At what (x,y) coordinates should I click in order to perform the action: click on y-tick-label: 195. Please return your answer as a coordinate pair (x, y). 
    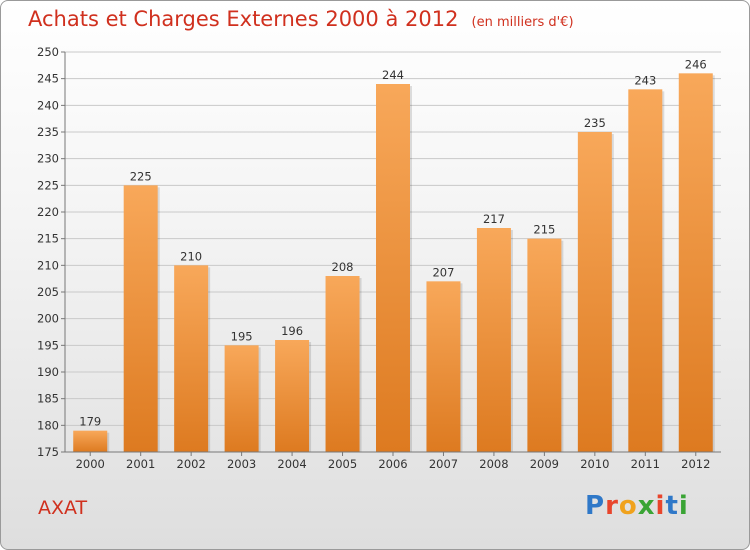
    Looking at the image, I should click on (48, 345).